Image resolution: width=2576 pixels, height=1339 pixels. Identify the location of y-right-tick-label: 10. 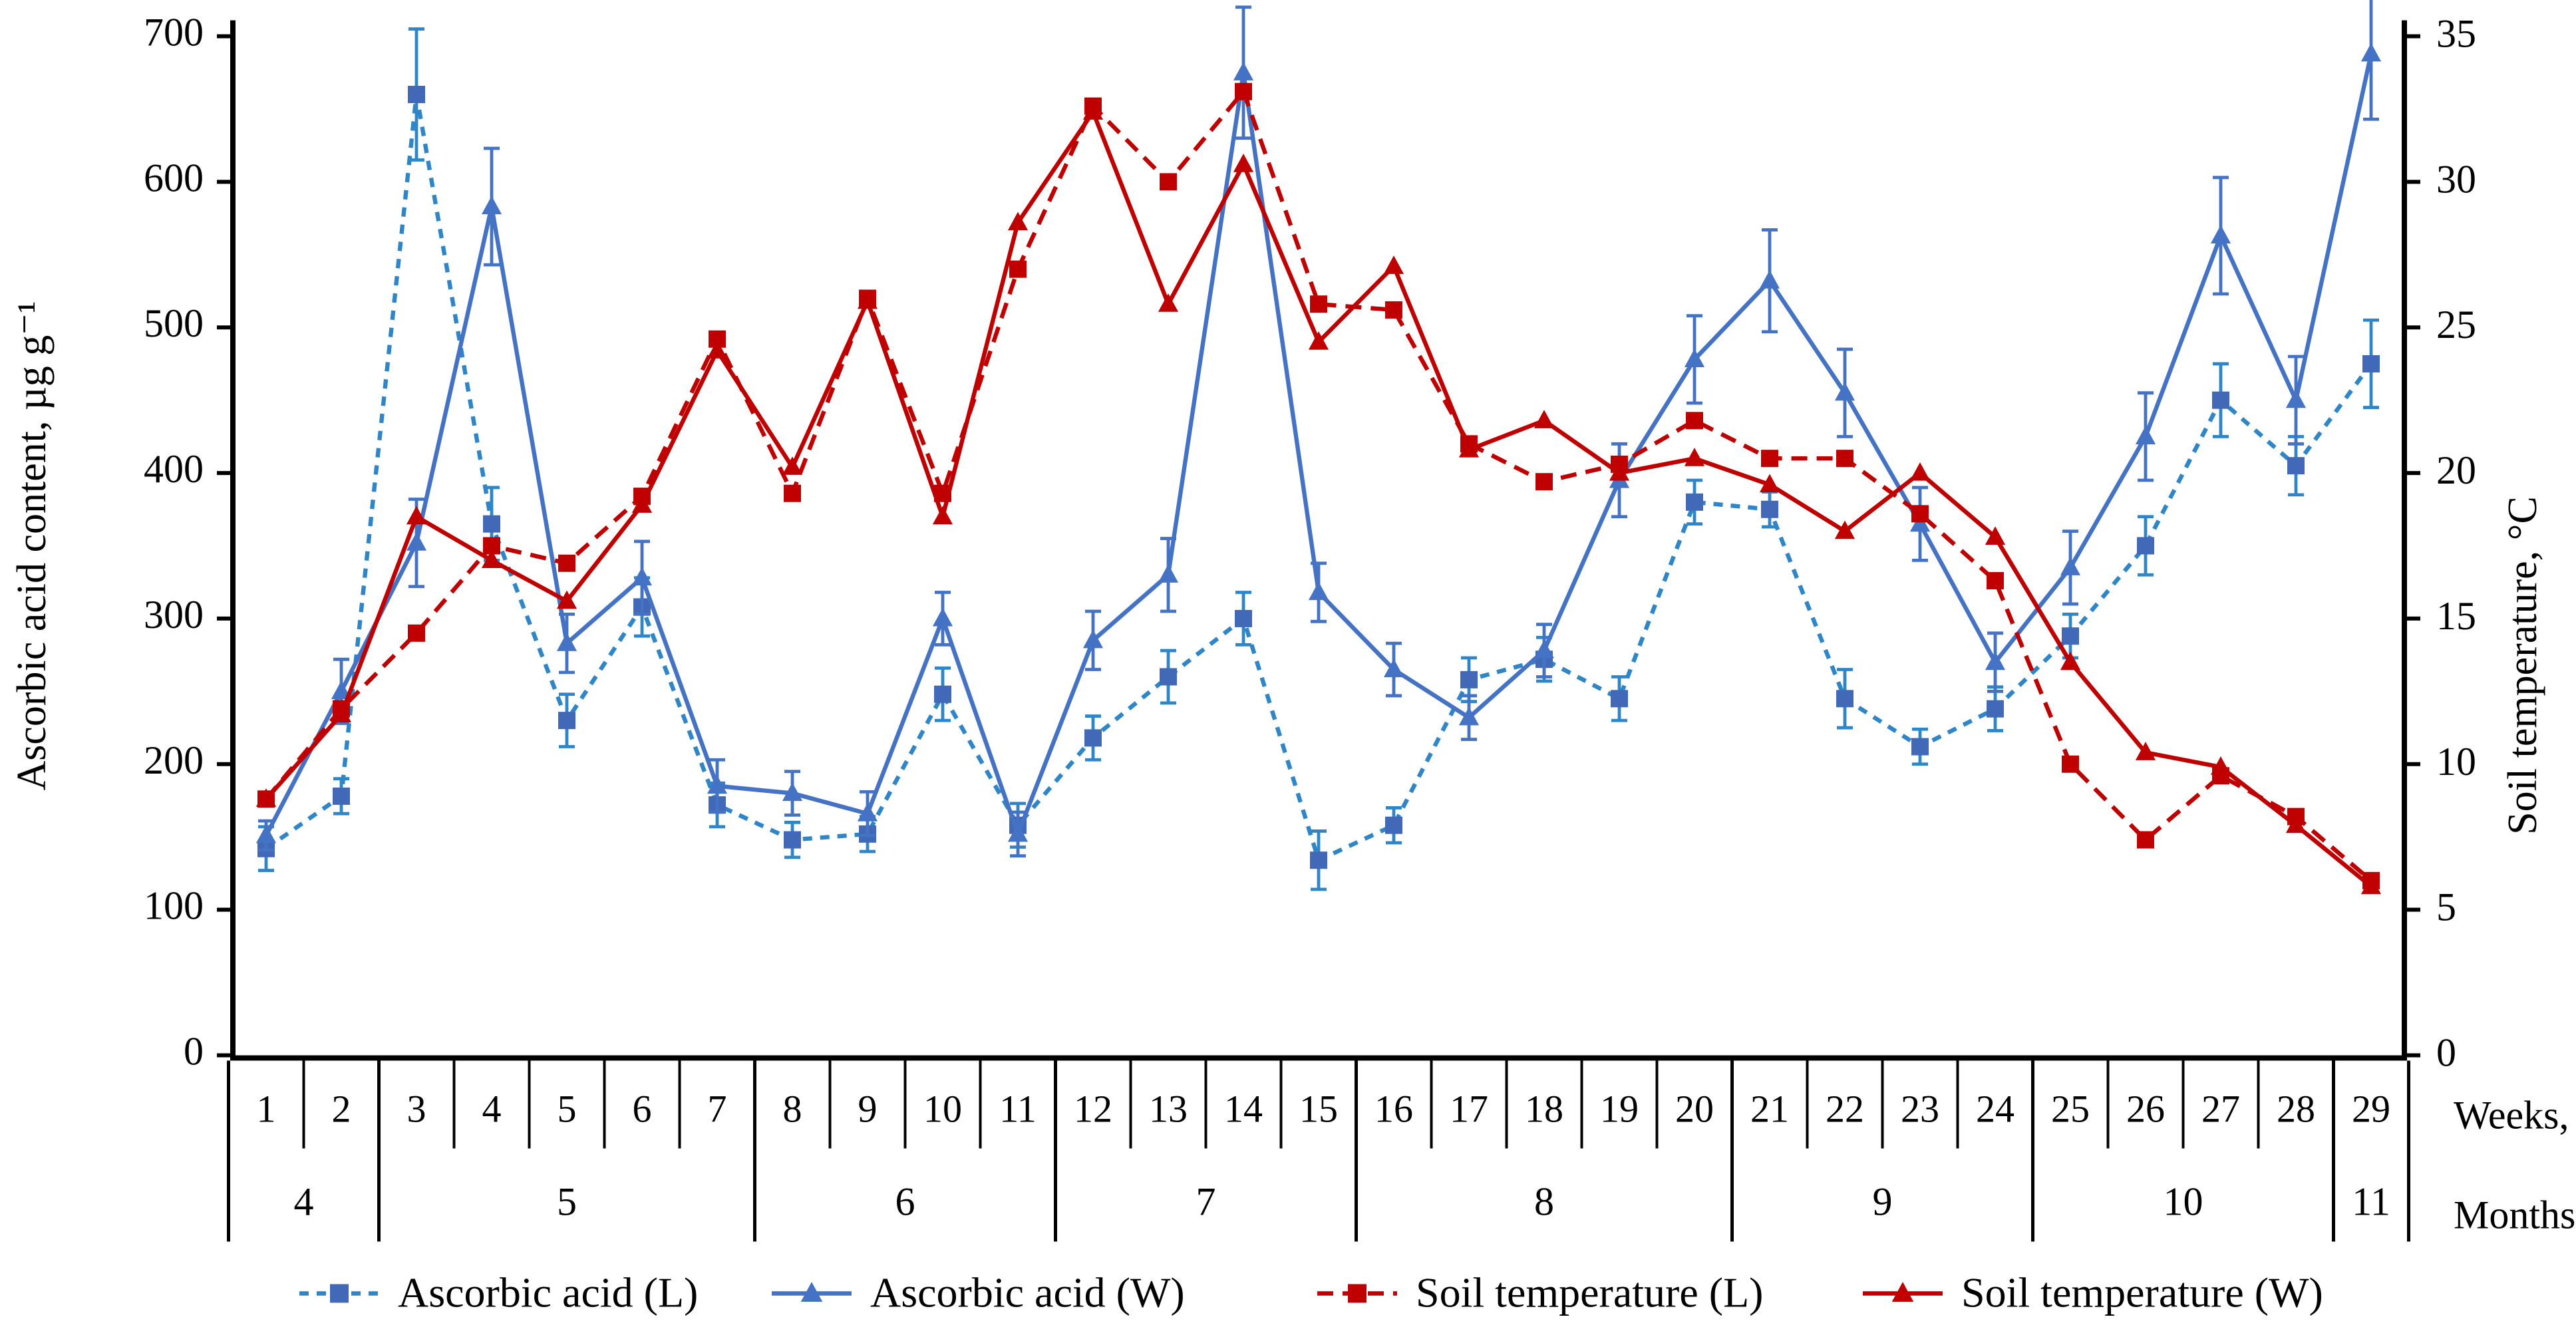
(2456, 762).